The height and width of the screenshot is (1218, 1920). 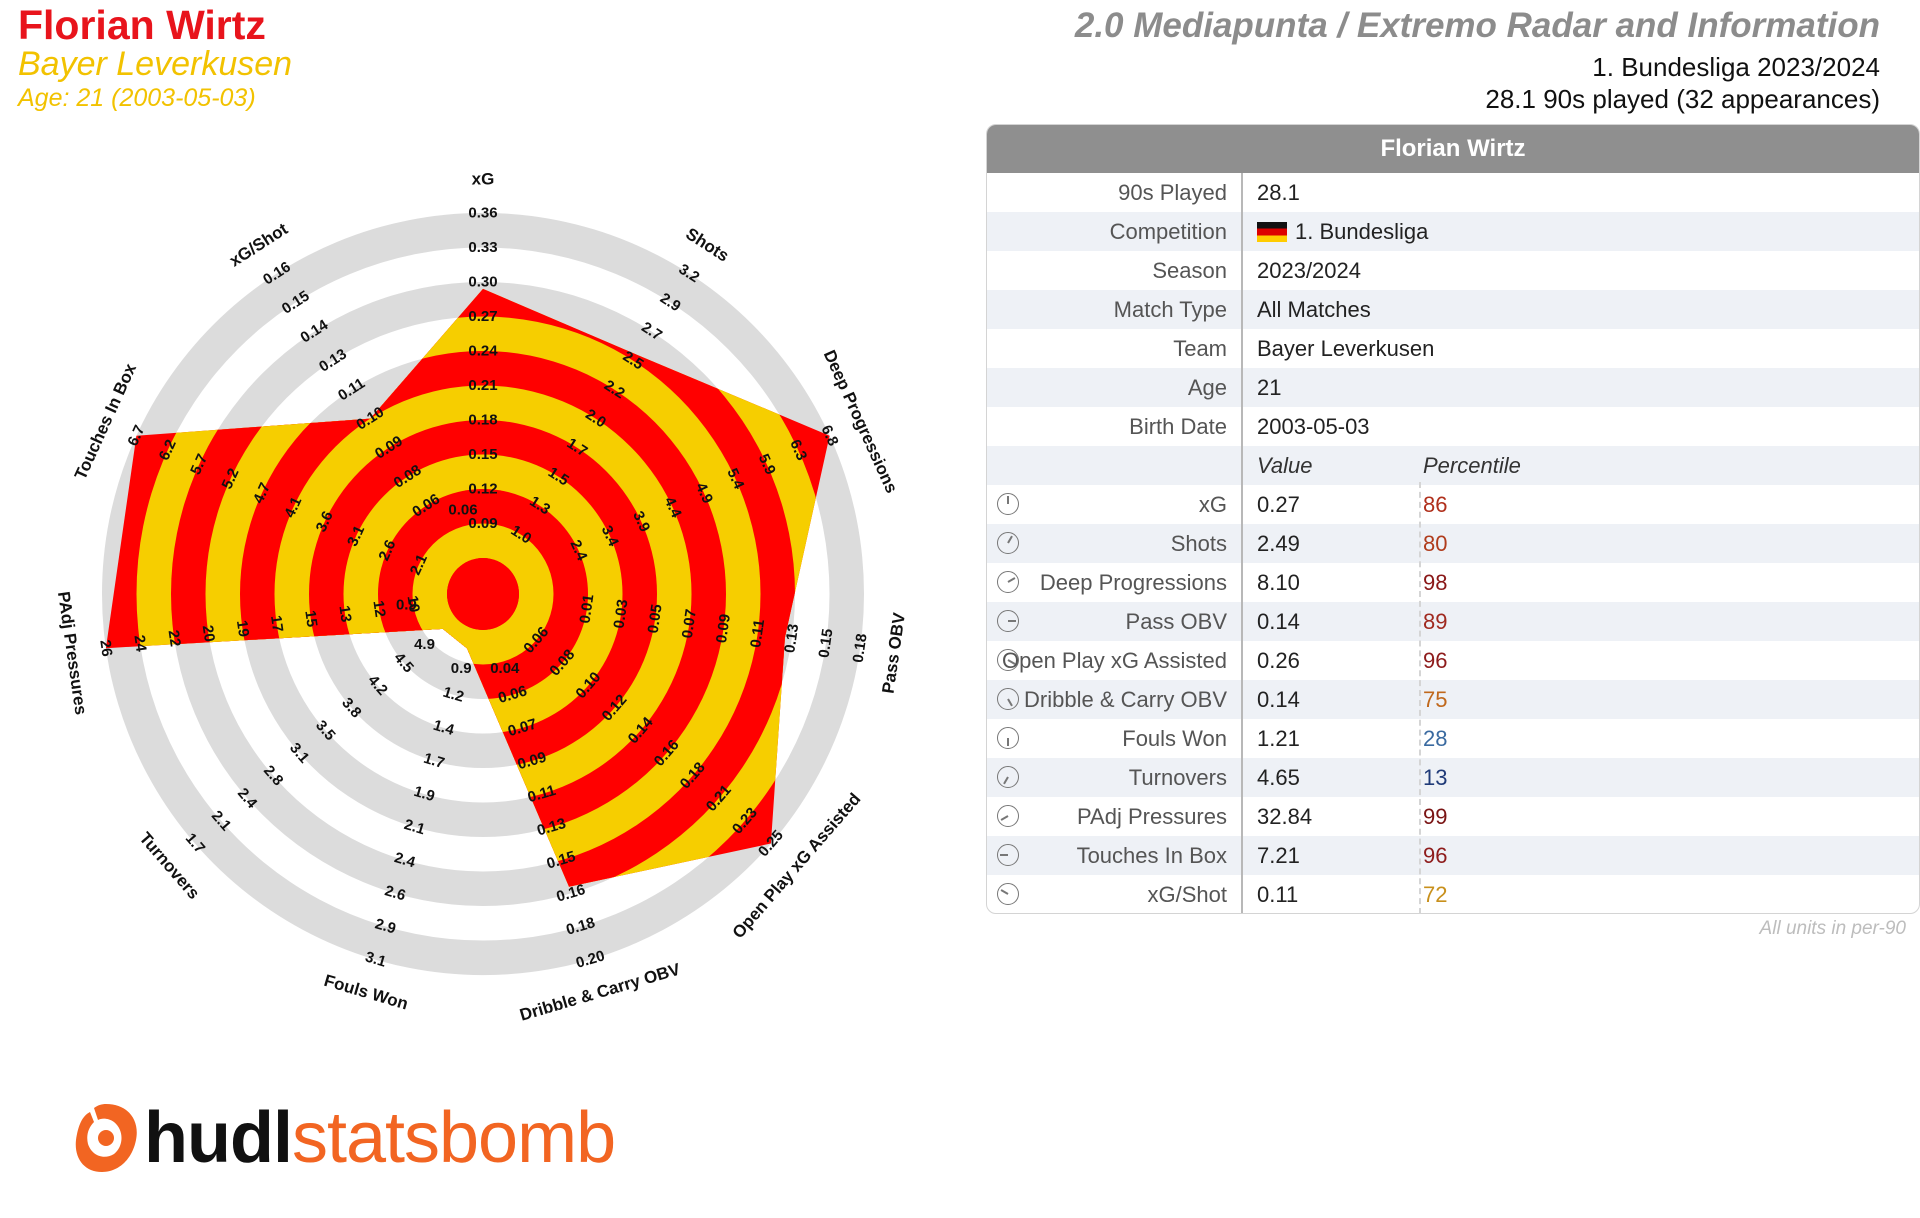 What do you see at coordinates (1269, 387) in the screenshot?
I see `info-value: 21` at bounding box center [1269, 387].